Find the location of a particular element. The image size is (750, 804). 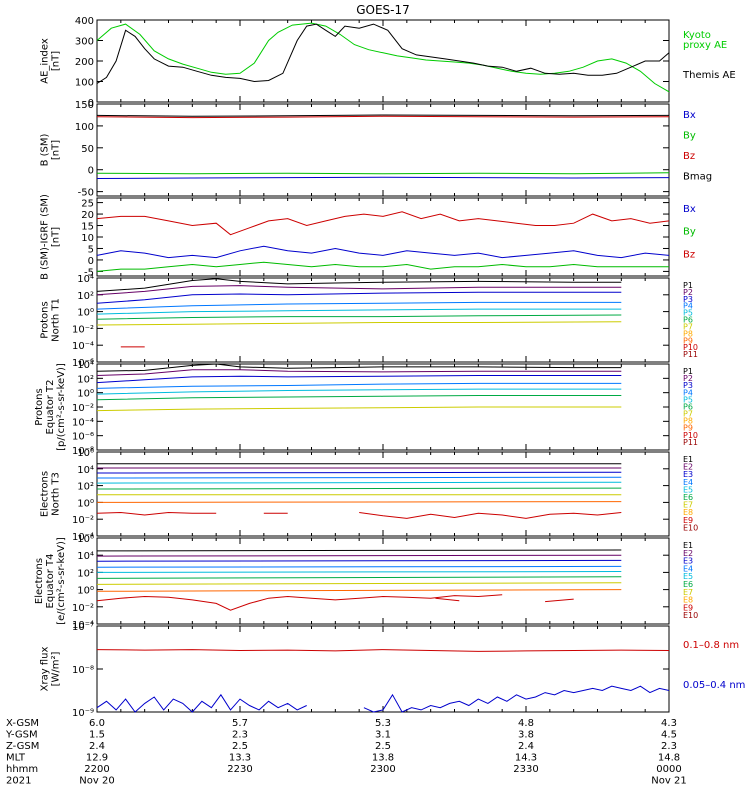

panel-frame-ae is located at coordinates (383, 61).